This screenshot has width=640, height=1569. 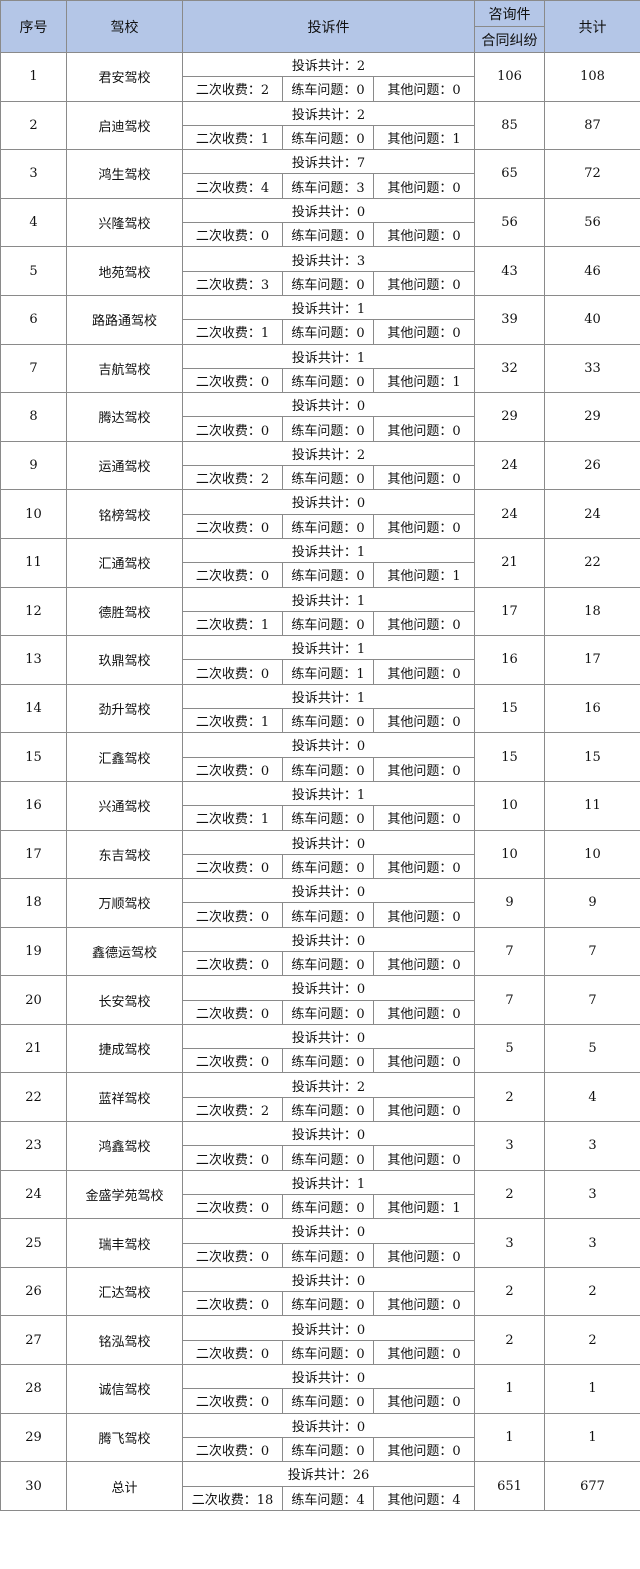 What do you see at coordinates (320, 575) in the screenshot?
I see `table-subrow: 二次收费：0 练车问题：0 其他问题：1` at bounding box center [320, 575].